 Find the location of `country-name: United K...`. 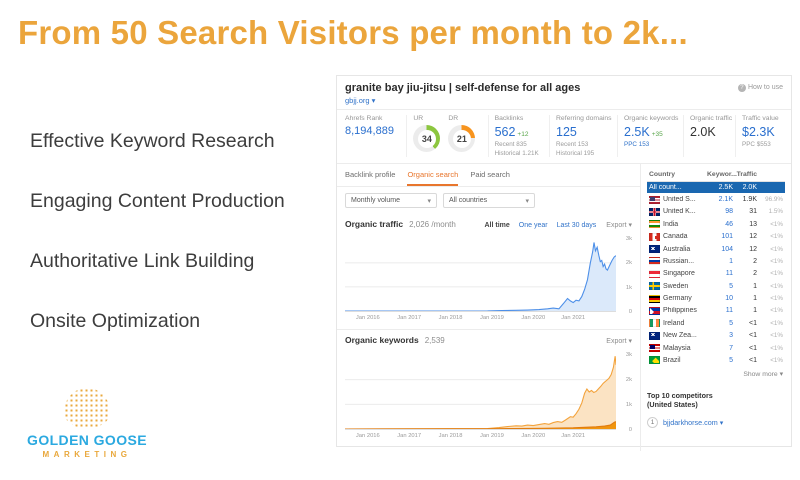

country-name: United K... is located at coordinates (678, 211).